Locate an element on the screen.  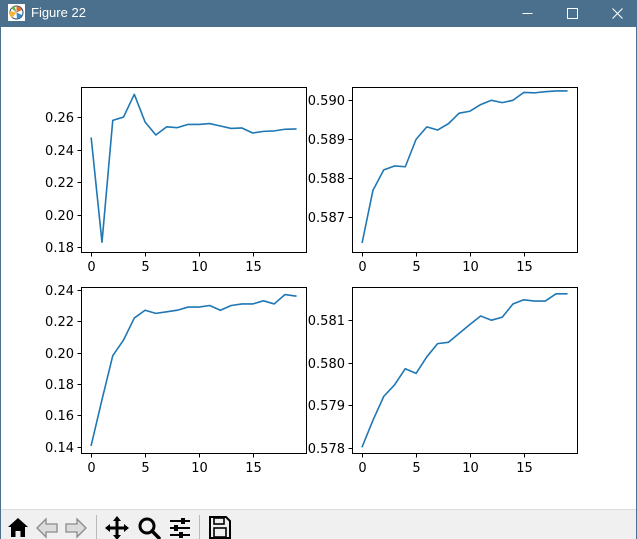
subplot-top-left: 0 5 10 15 0.18 0.20 0.22 0.24 0.26 is located at coordinates (176, 181).